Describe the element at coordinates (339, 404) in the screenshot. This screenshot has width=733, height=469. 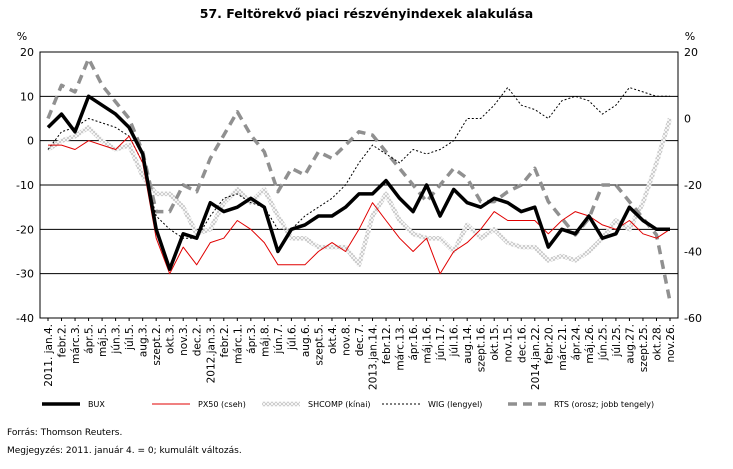
I see `legend-label: SHCOMP (kínai)` at that location.